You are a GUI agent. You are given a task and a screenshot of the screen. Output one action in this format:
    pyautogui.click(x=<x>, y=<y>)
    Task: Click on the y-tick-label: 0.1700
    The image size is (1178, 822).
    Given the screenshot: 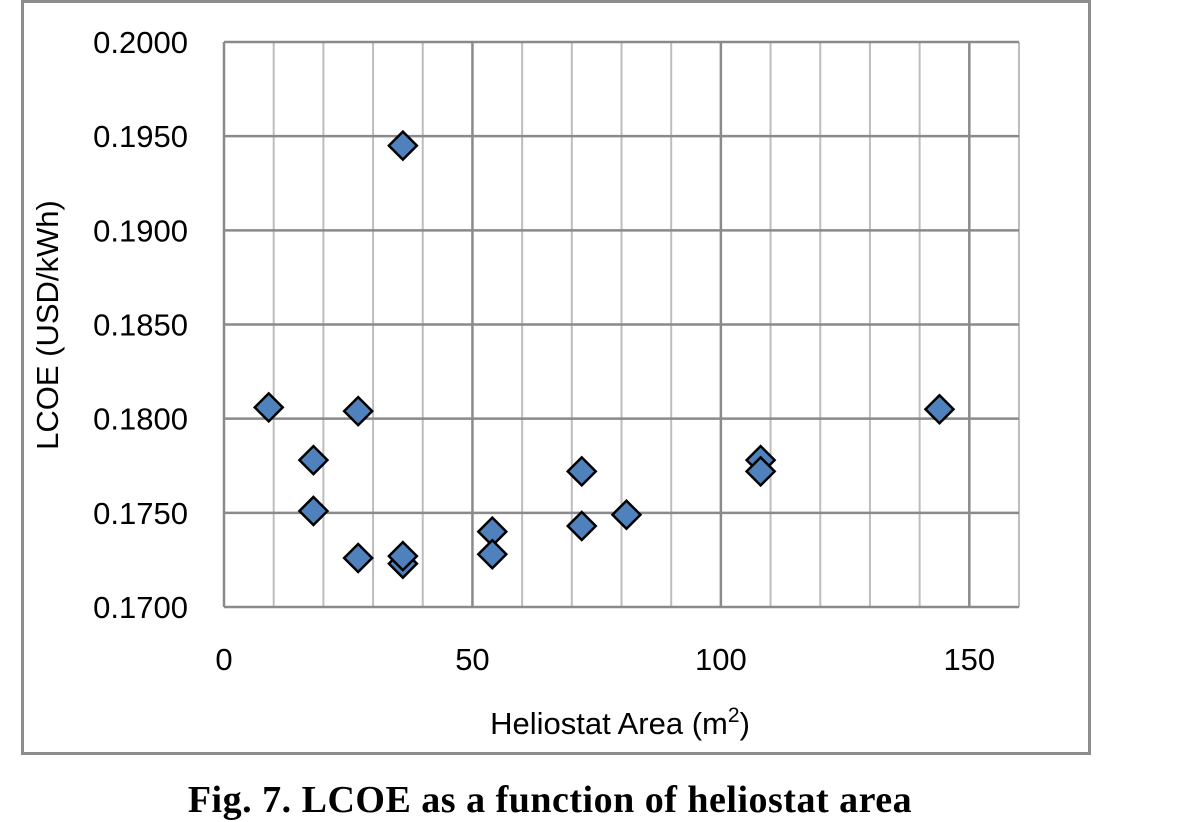 What is the action you would take?
    pyautogui.click(x=140, y=607)
    